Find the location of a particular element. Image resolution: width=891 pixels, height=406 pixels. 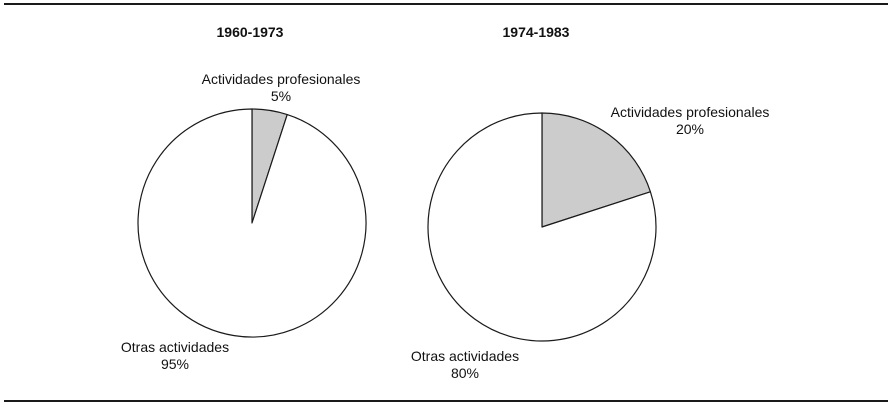

bottom-rule is located at coordinates (446, 401).